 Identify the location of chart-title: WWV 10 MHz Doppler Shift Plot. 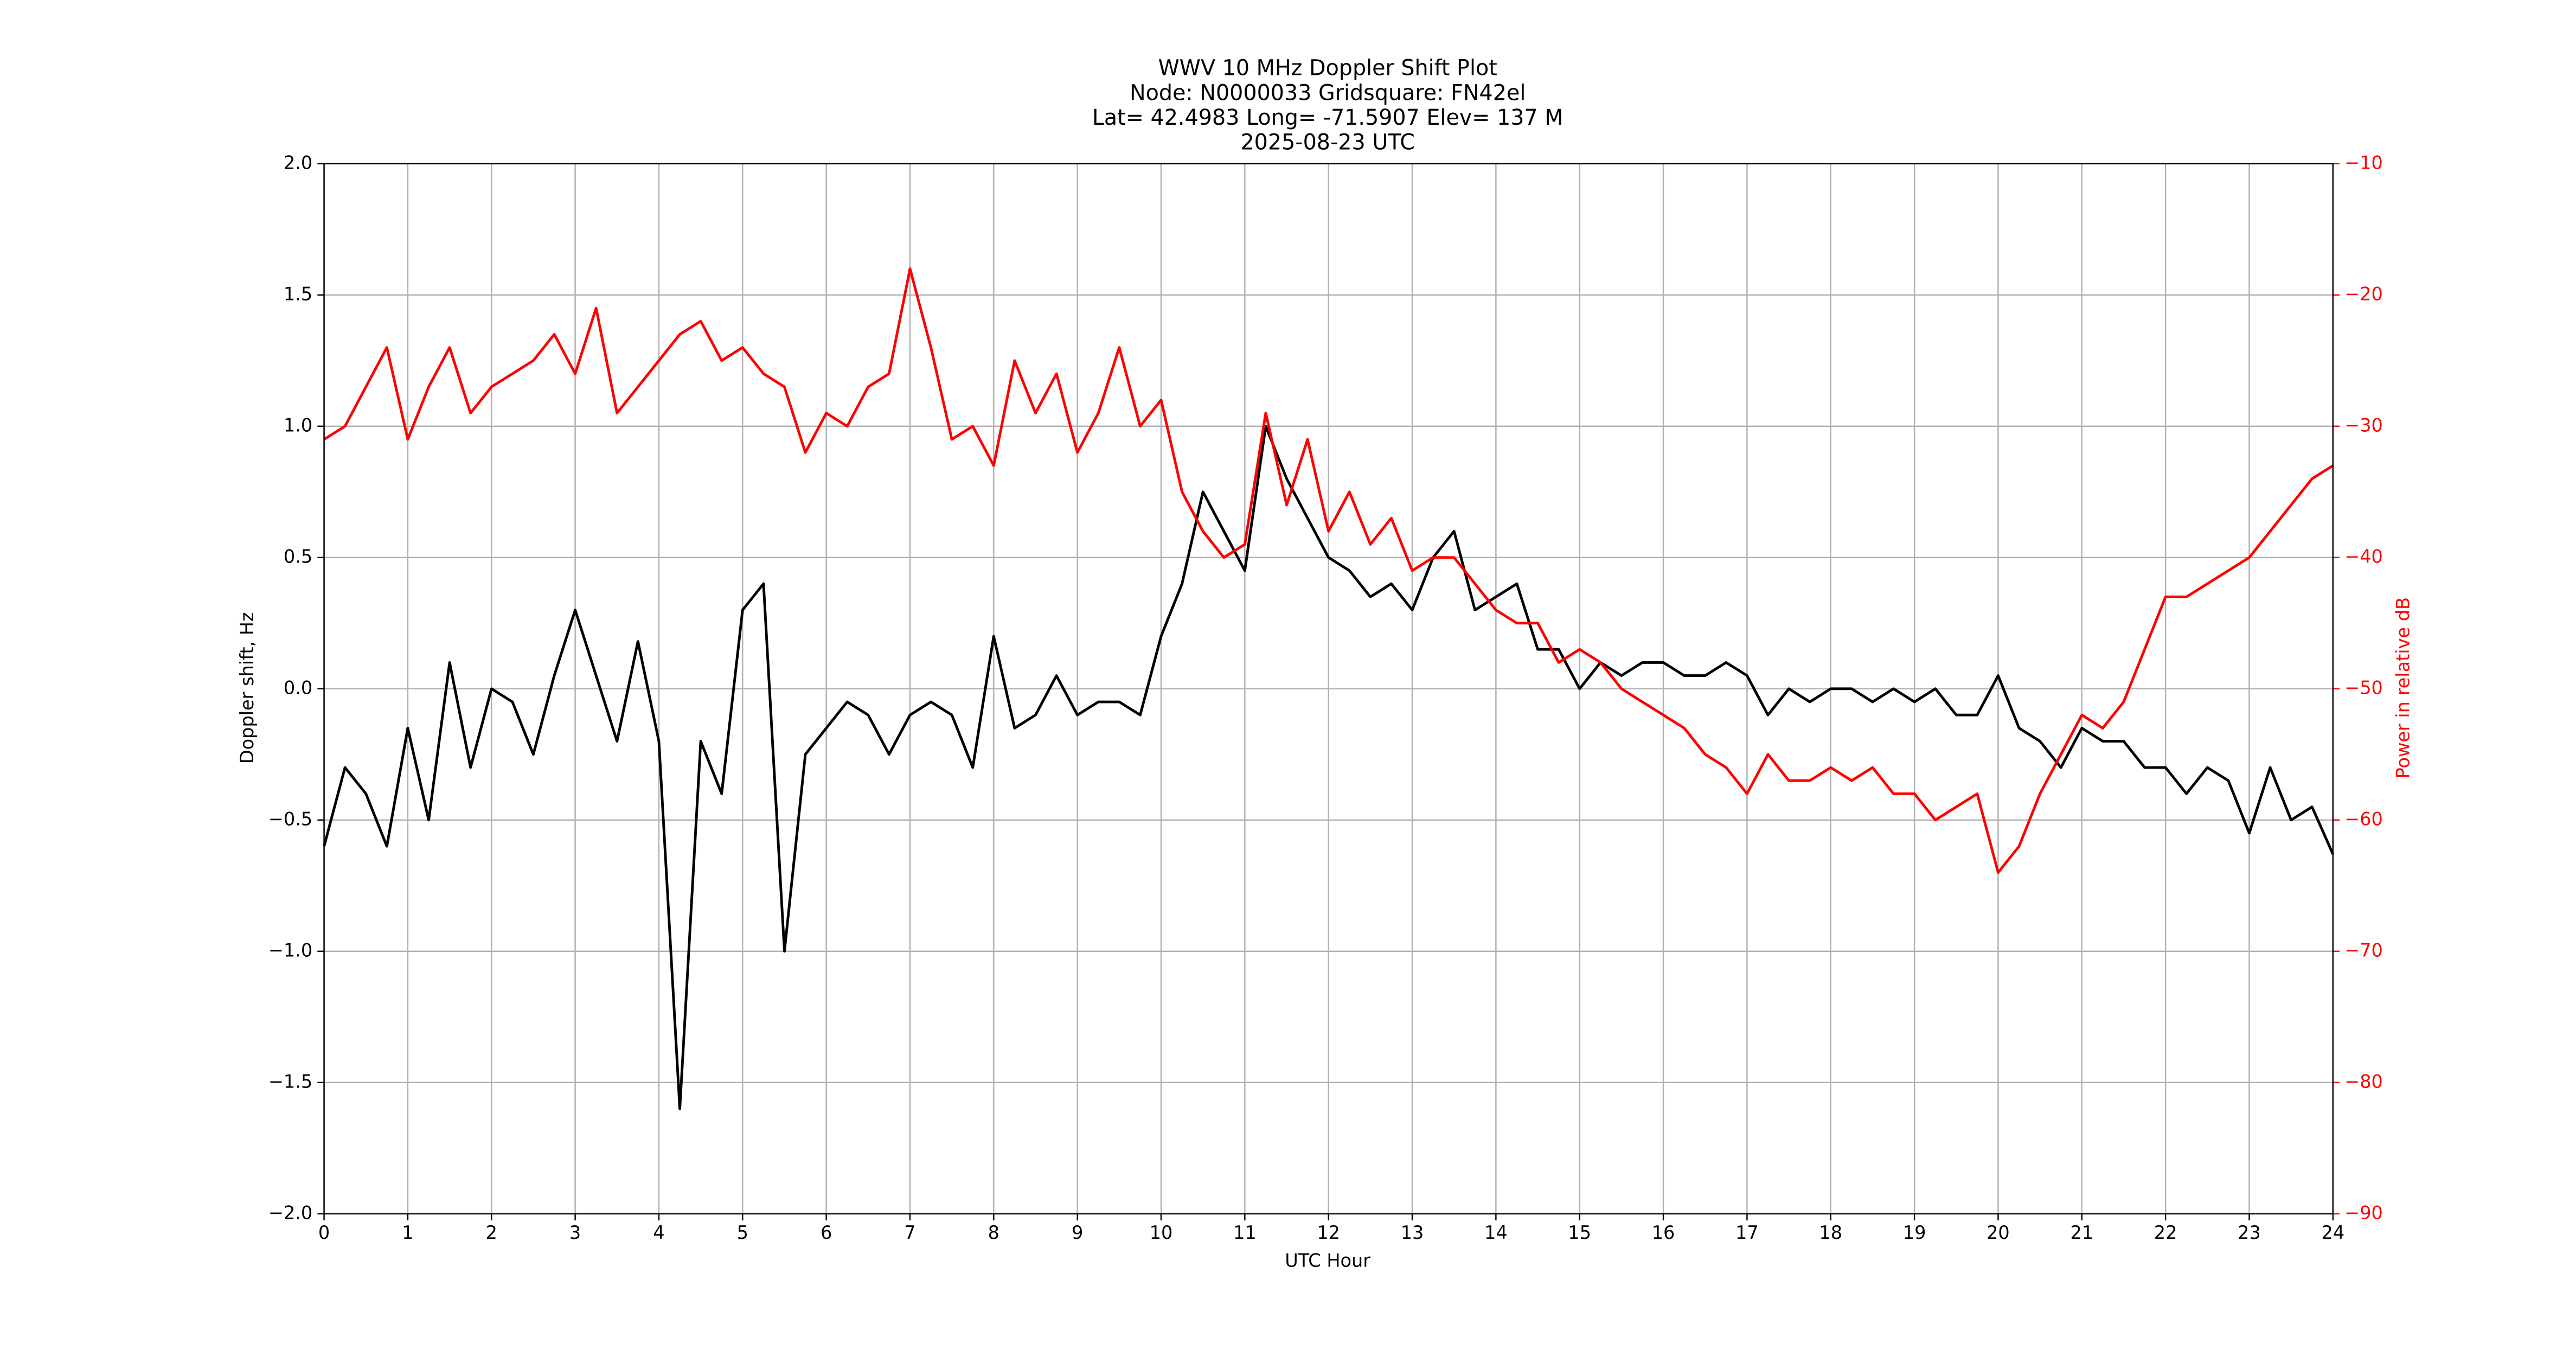
(1327, 68).